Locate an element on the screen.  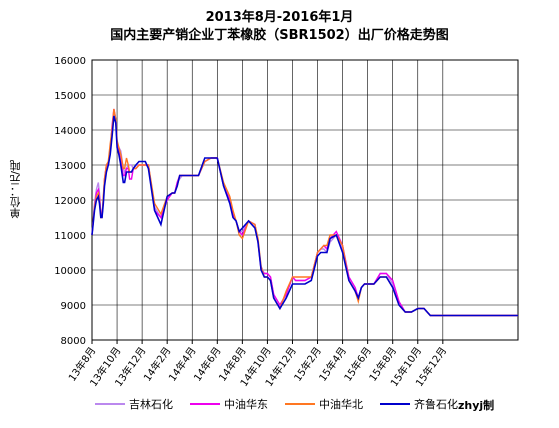
legend-item-qilu: 齐鲁石化 is located at coordinates (419, 404).